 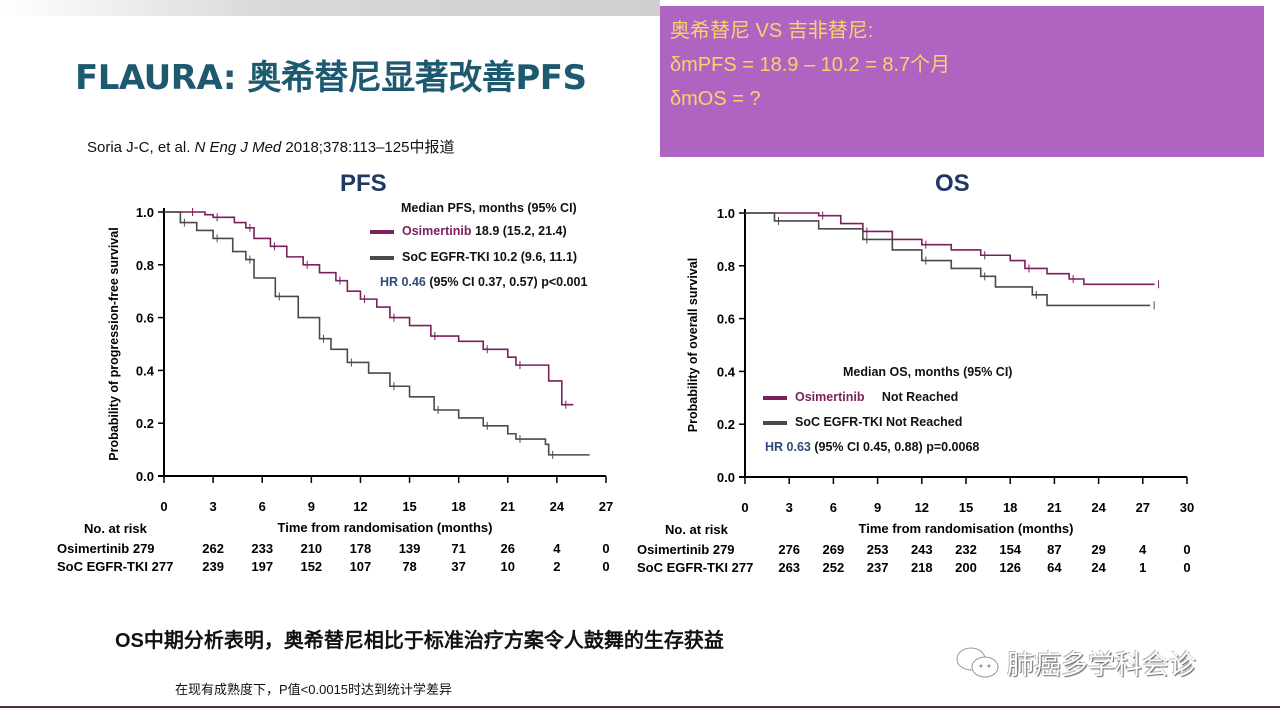 I want to click on pfs-risk-value: 2, so click(x=556, y=566).